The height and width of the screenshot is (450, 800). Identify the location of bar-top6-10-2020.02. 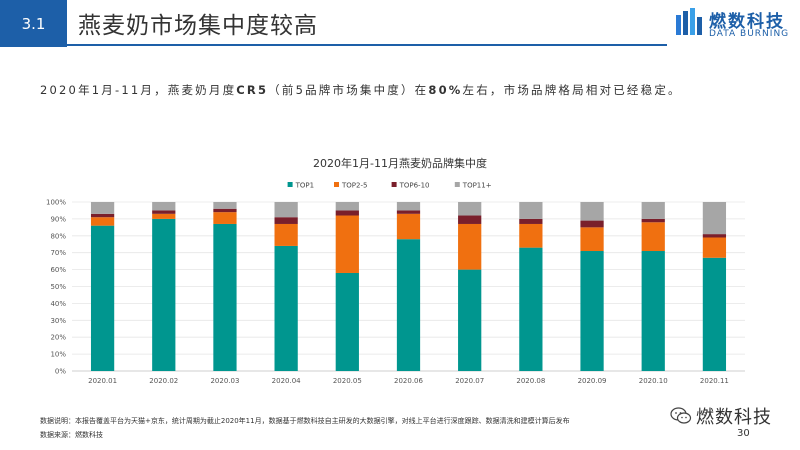
(164, 212).